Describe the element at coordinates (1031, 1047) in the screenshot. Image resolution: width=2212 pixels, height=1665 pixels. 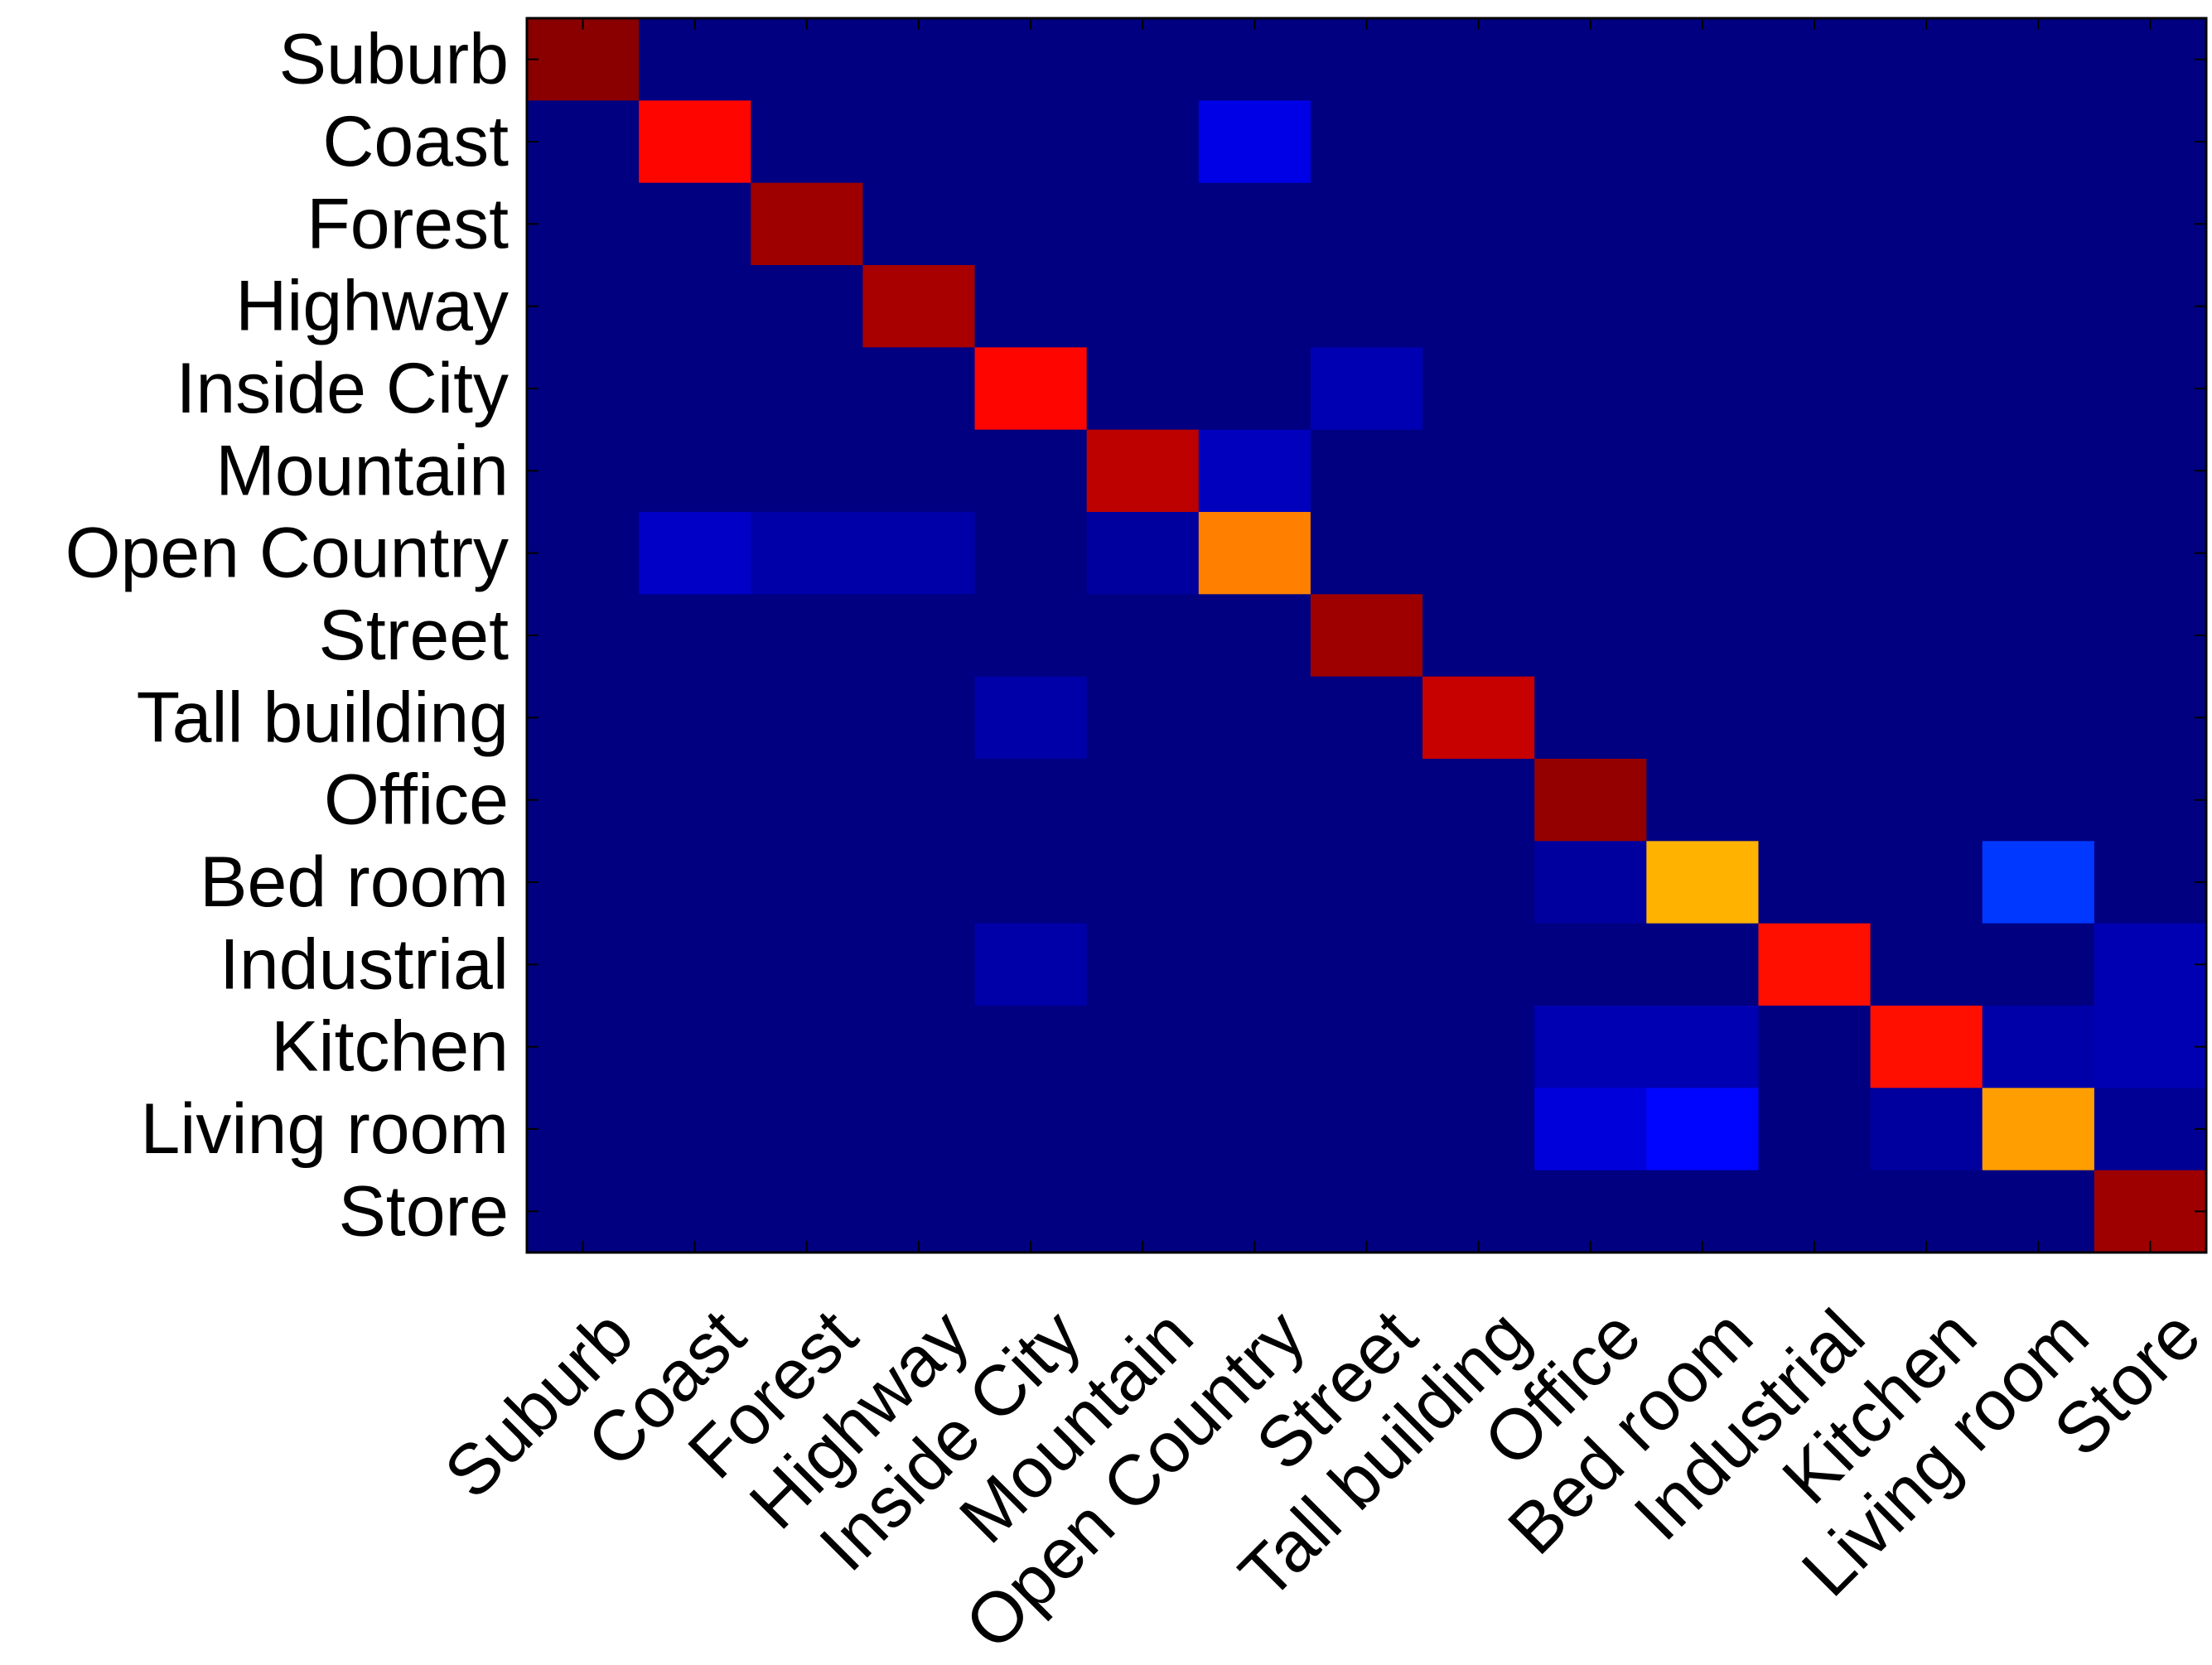
I see `cell-kitchen-inside-city` at that location.